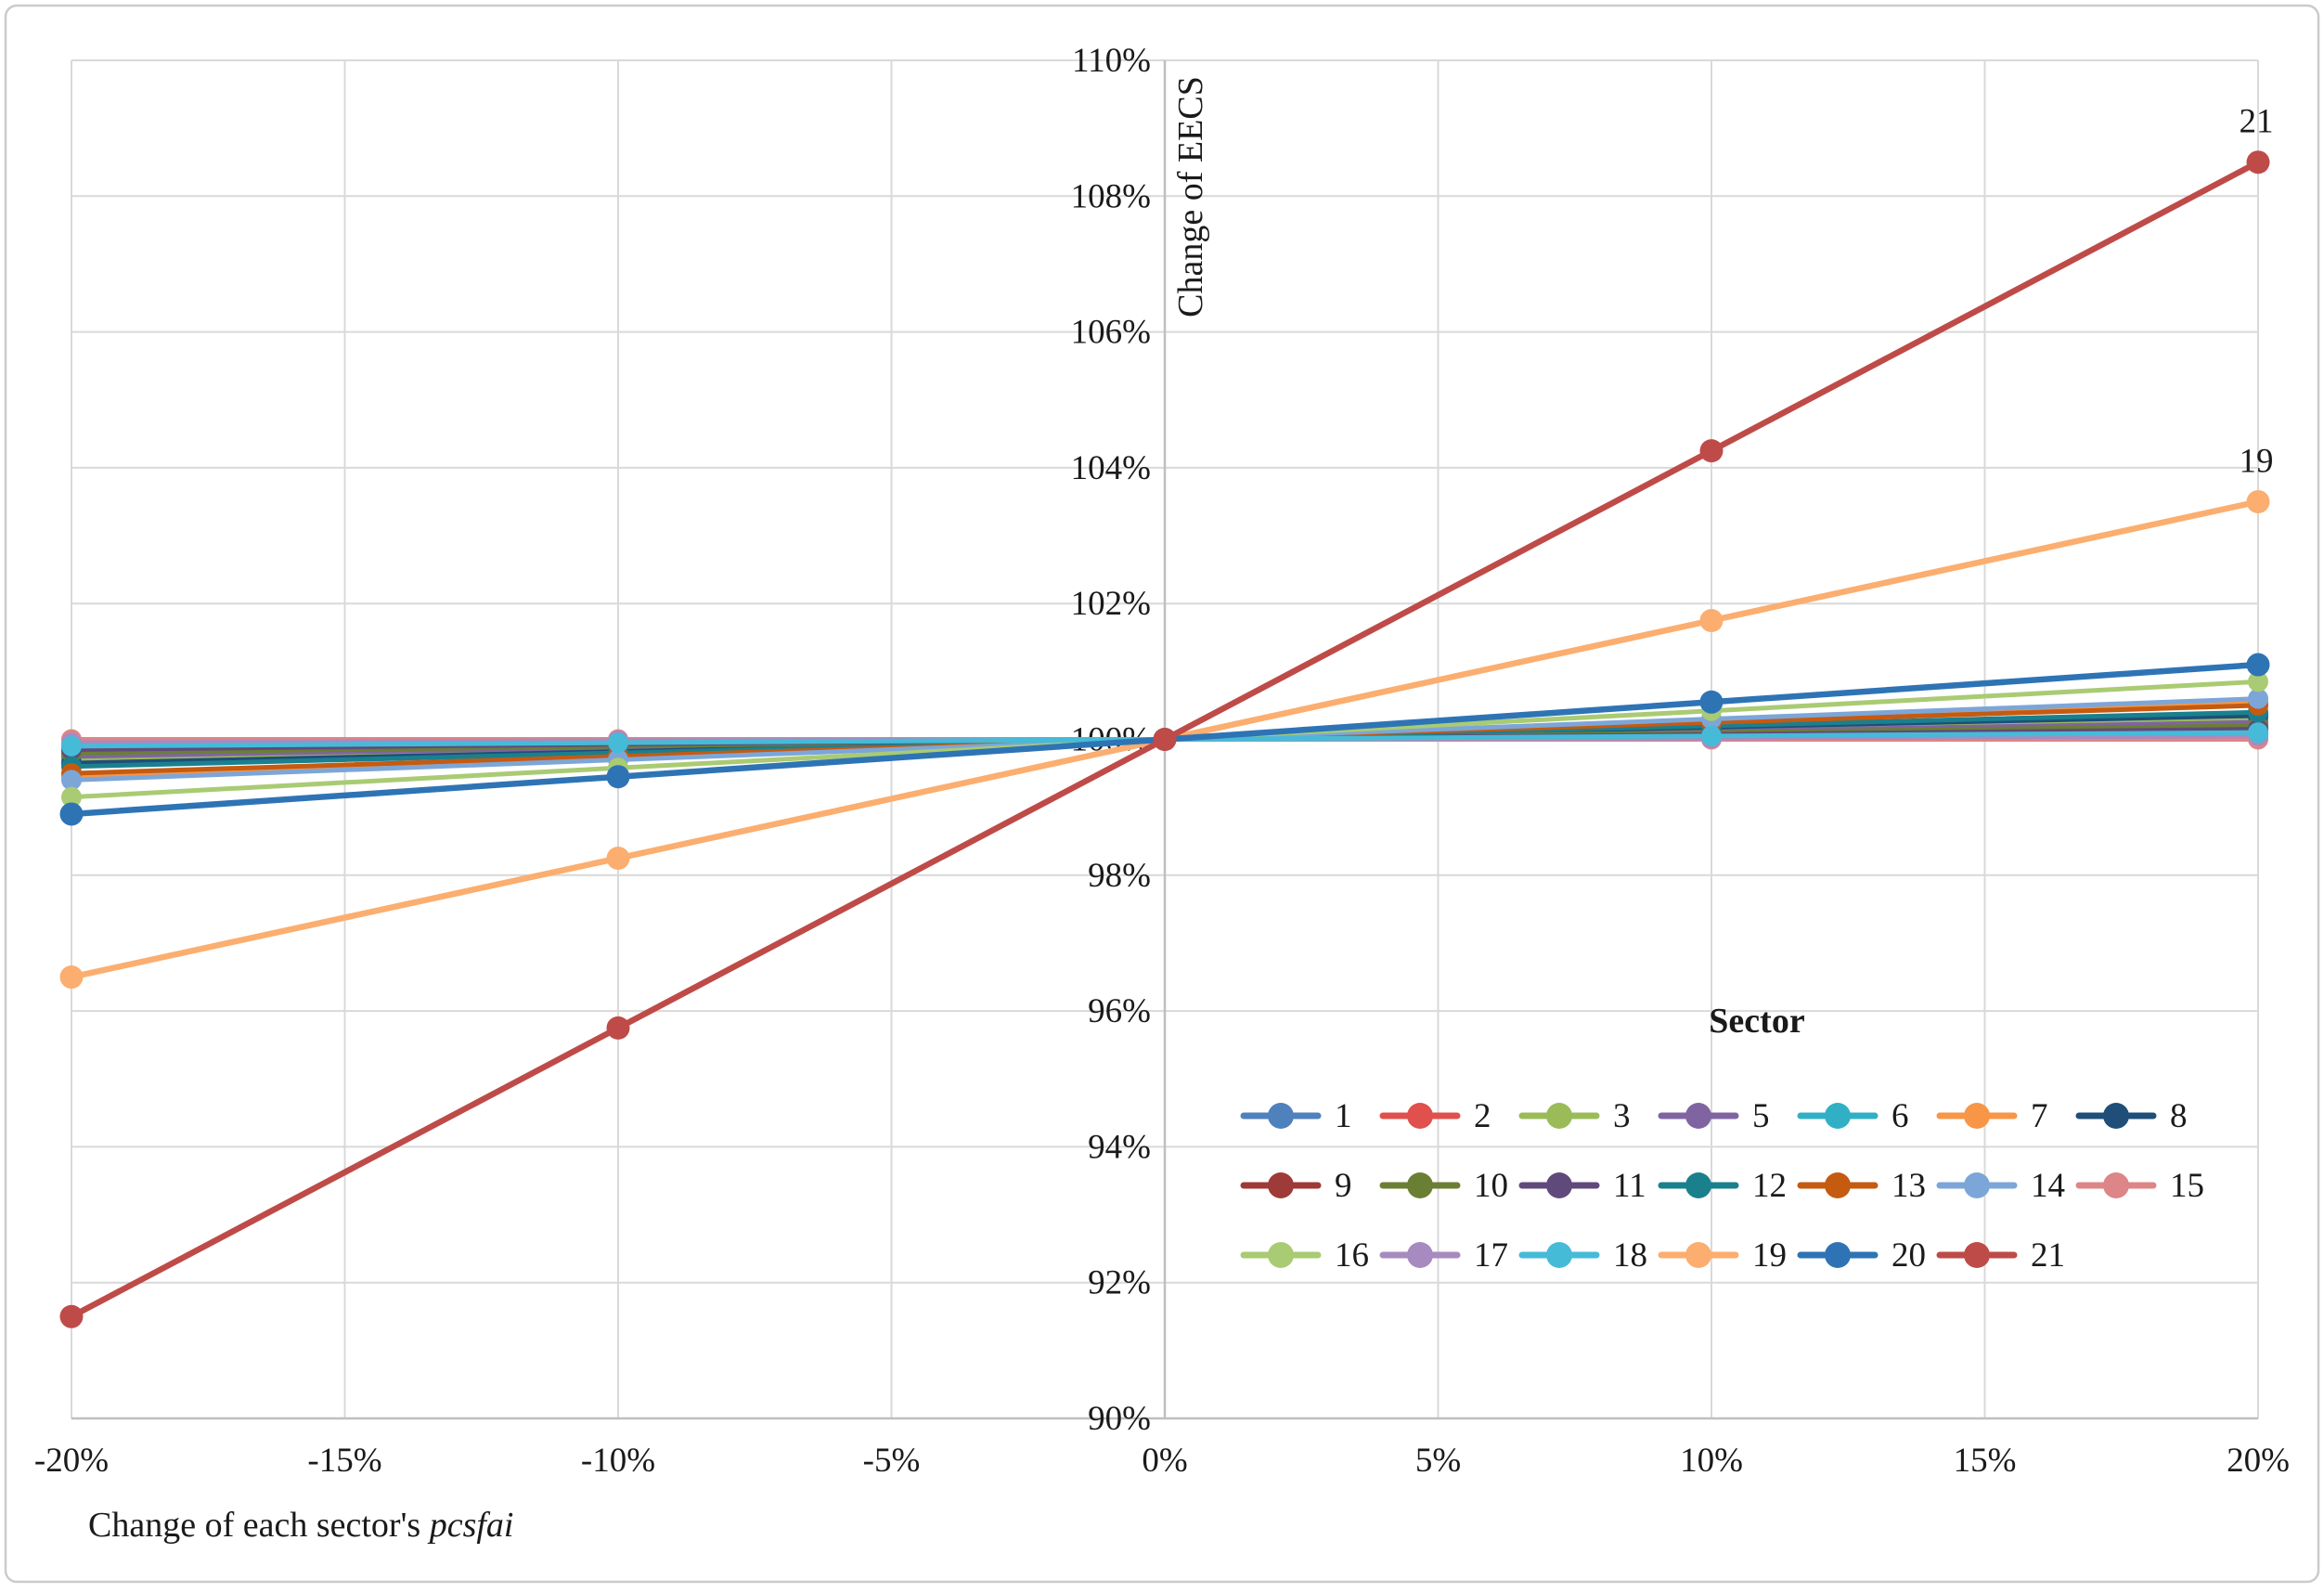  Describe the element at coordinates (1352, 1255) in the screenshot. I see `legend-label: 16` at that location.